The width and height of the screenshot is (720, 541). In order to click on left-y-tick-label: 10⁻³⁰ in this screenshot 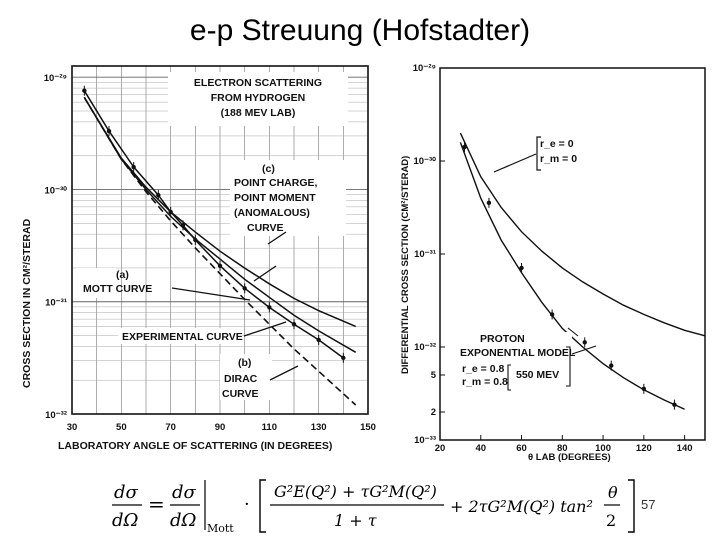, I will do `click(55, 190)`.